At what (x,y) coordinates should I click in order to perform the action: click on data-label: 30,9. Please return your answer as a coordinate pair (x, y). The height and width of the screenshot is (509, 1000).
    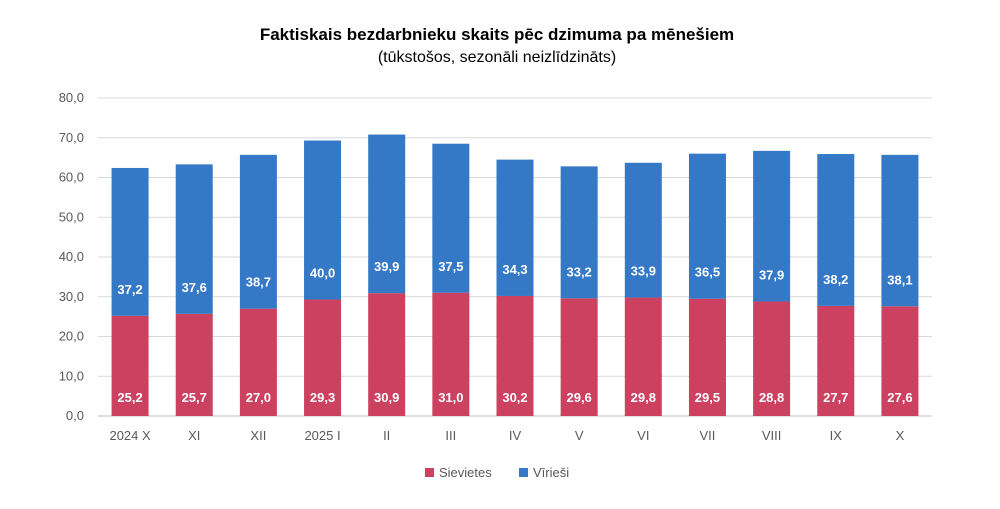
    Looking at the image, I should click on (386, 397).